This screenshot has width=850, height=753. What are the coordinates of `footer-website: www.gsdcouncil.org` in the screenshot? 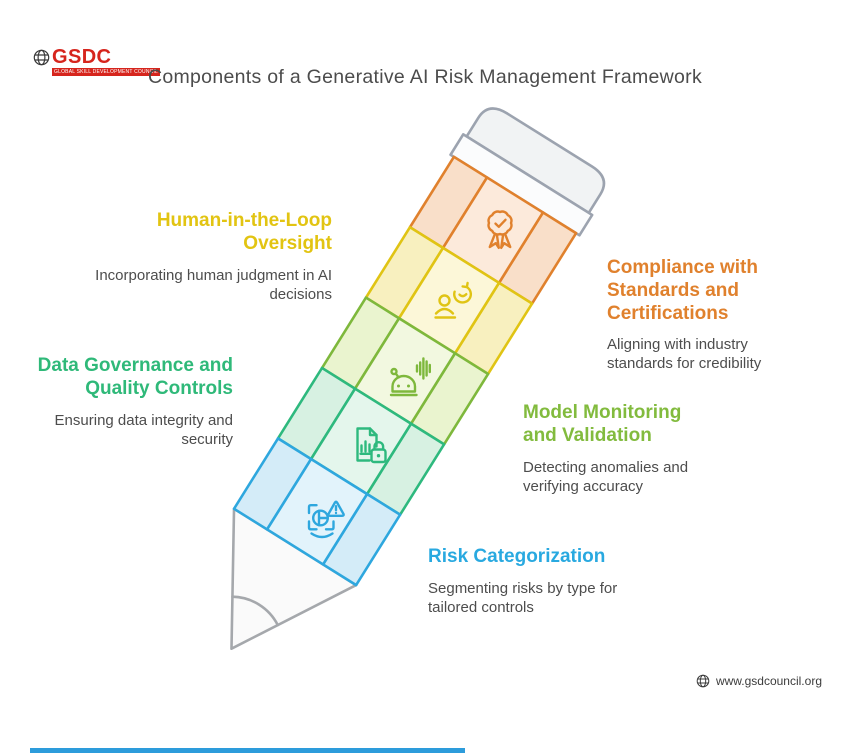 It's located at (768, 681).